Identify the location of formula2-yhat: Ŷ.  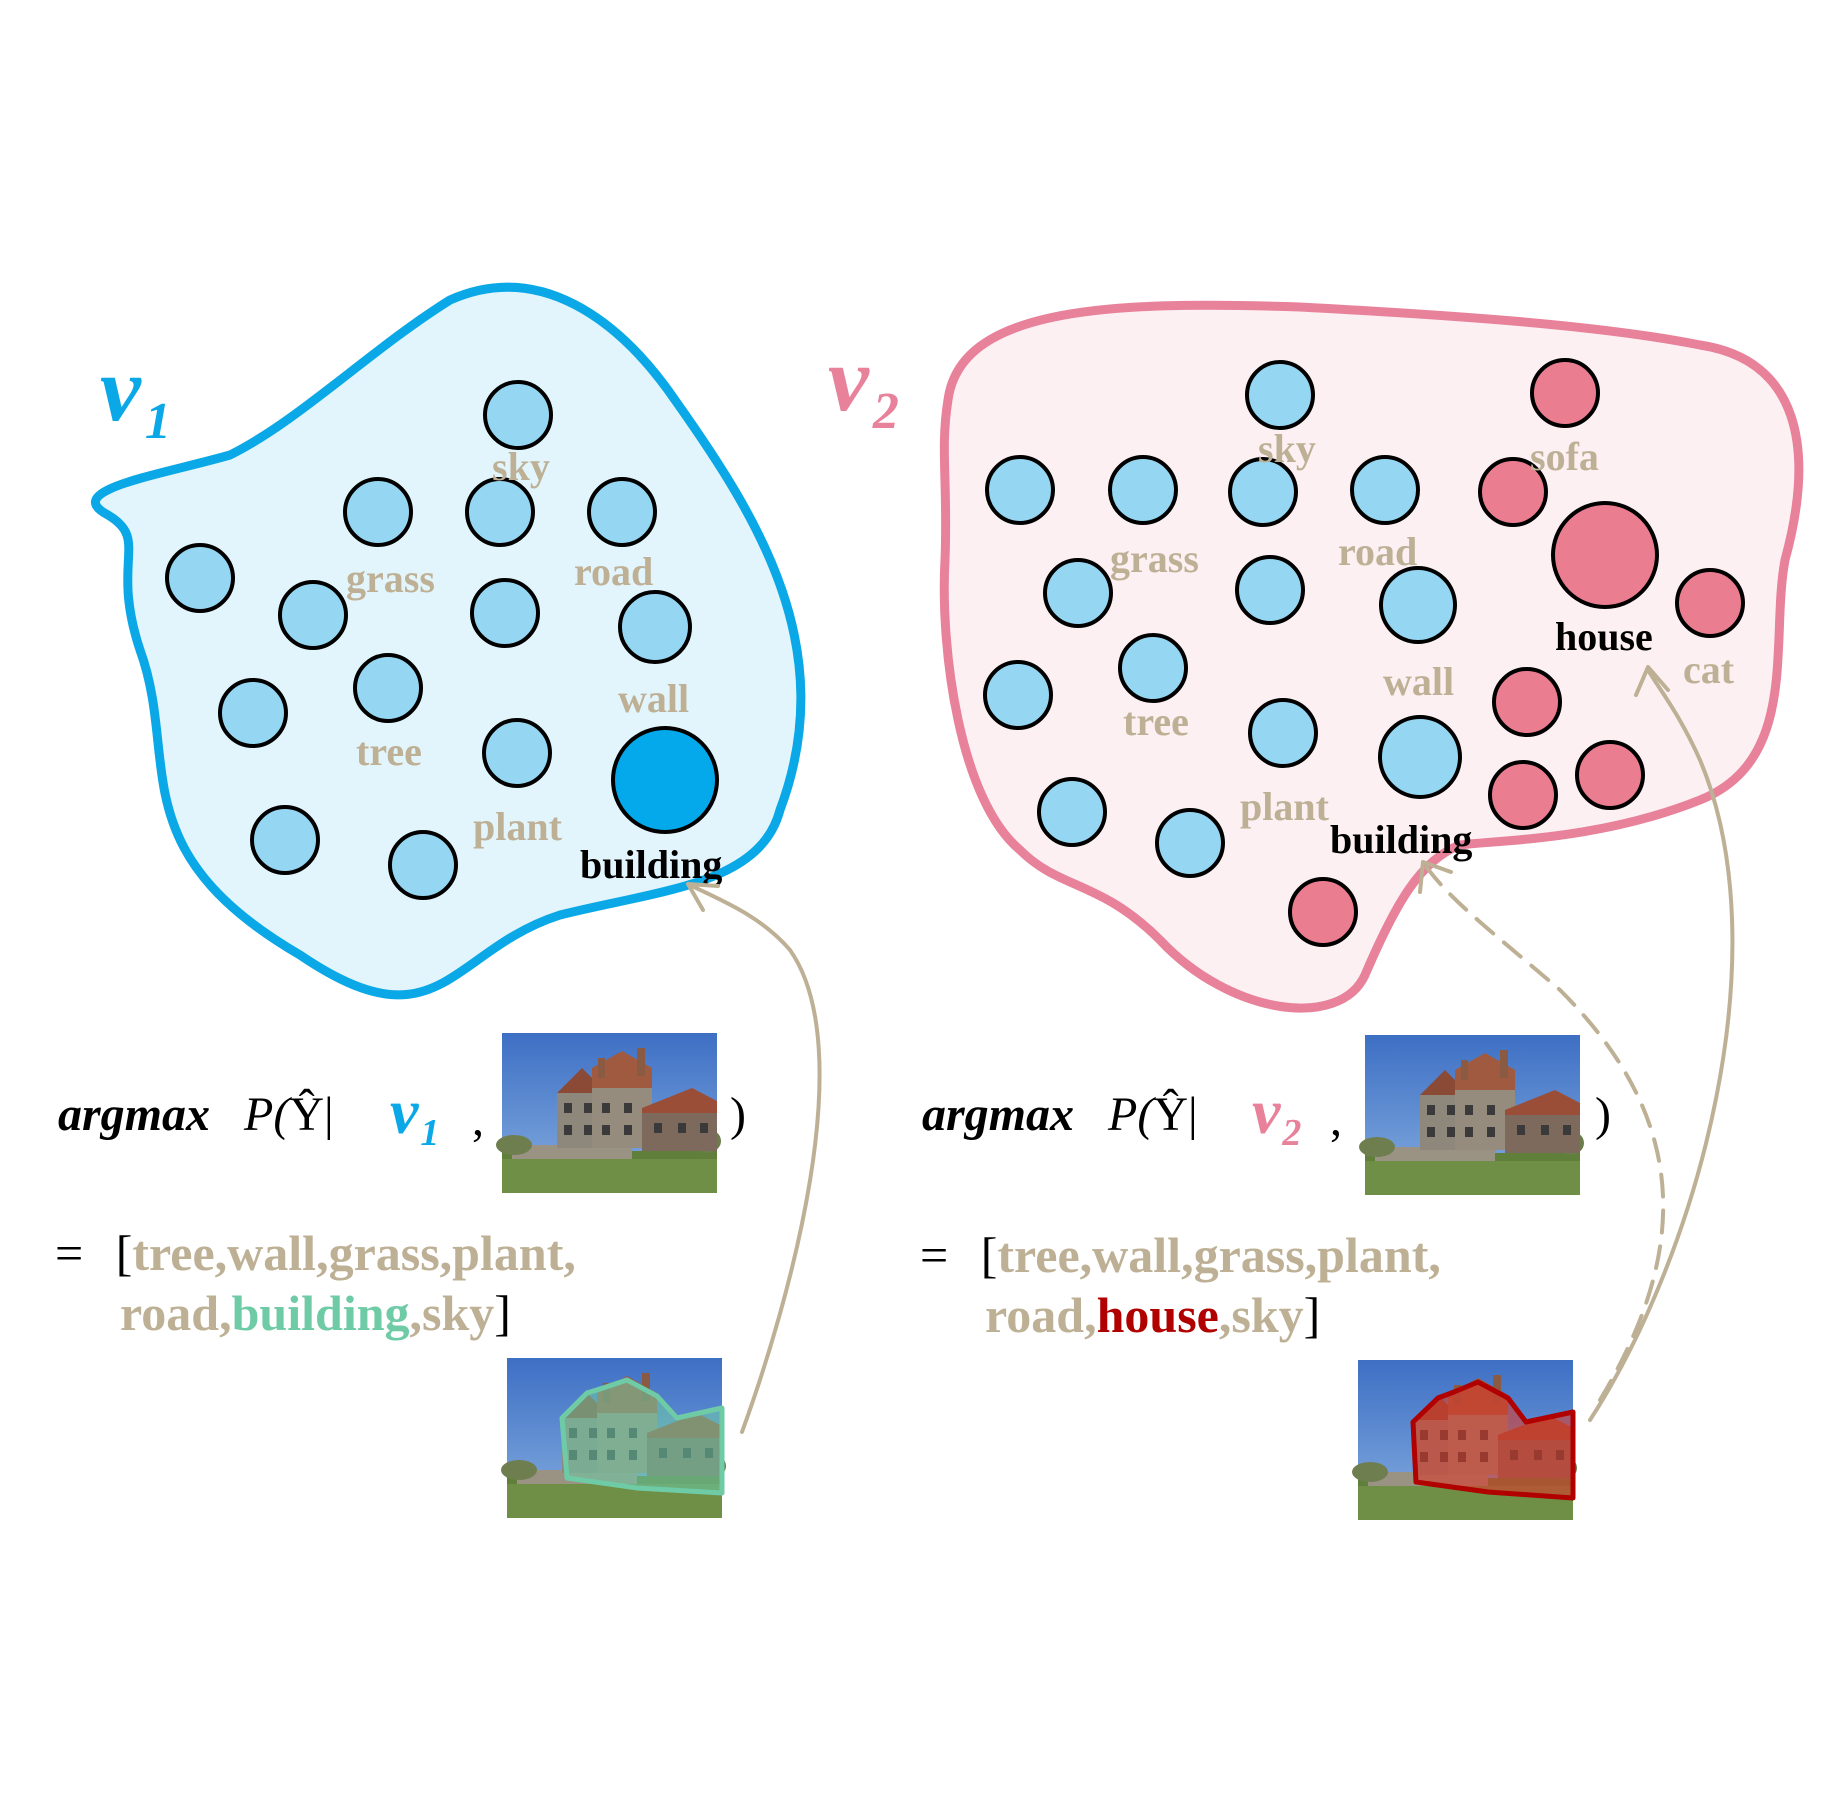
(1170, 1114).